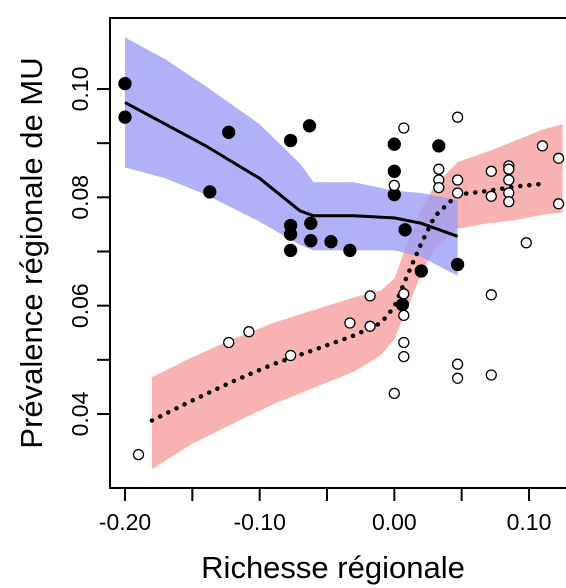 This screenshot has width=566, height=588. I want to click on x-tick-label: 0.00, so click(394, 522).